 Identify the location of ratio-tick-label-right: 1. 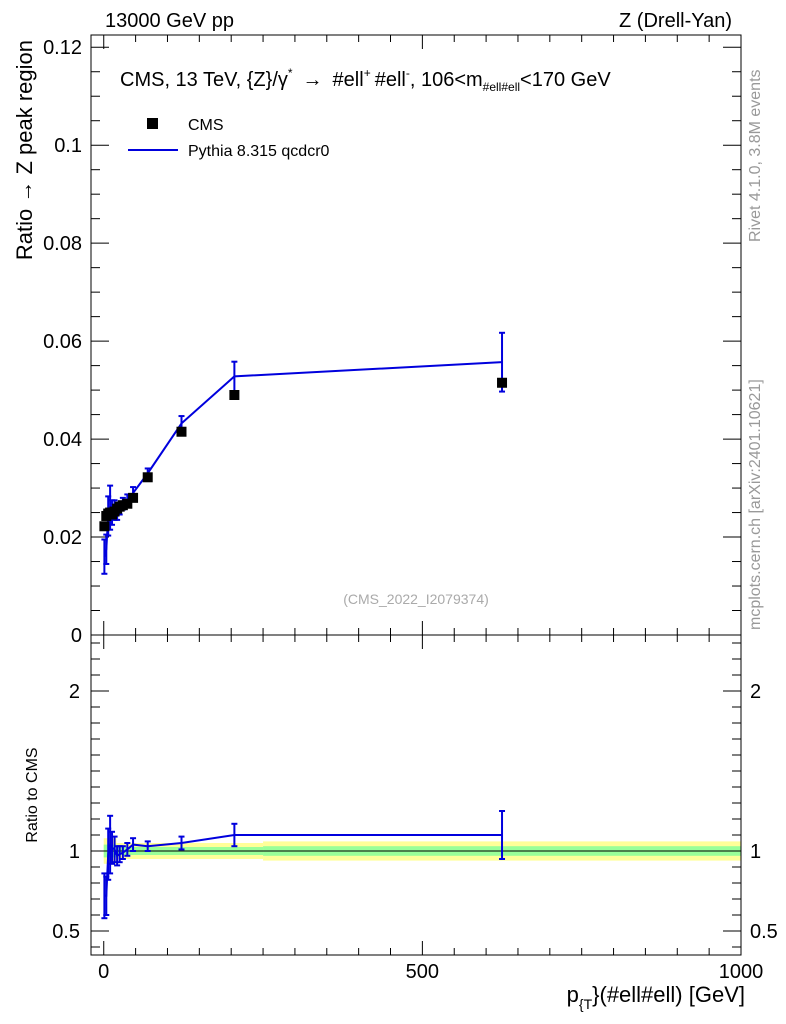
(755, 852).